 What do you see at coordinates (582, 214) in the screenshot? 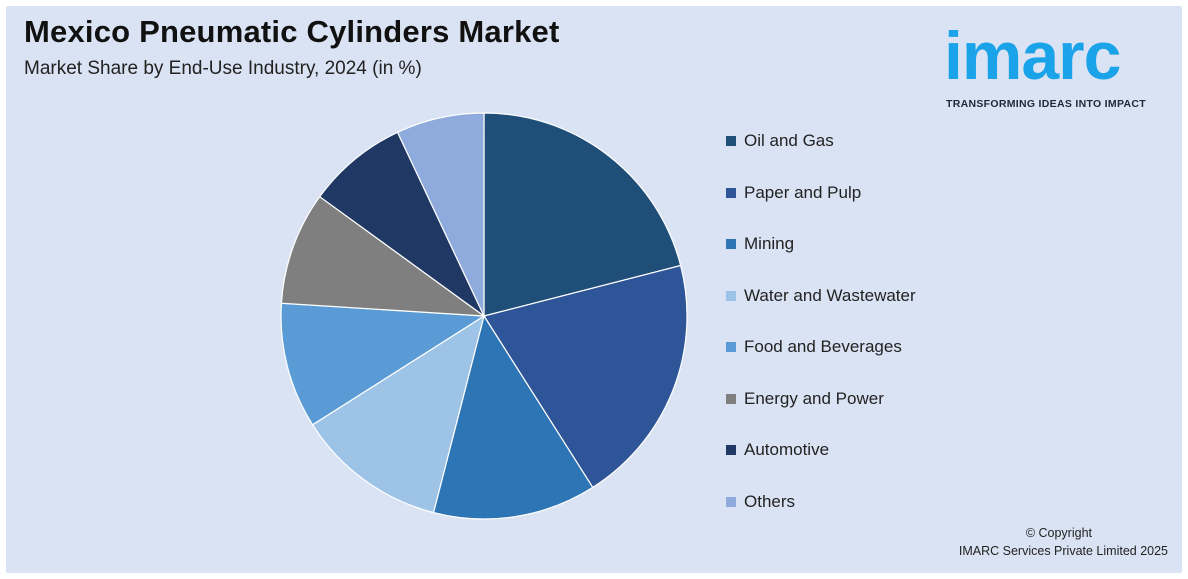
I see `pie-slice-oil-and-gas` at bounding box center [582, 214].